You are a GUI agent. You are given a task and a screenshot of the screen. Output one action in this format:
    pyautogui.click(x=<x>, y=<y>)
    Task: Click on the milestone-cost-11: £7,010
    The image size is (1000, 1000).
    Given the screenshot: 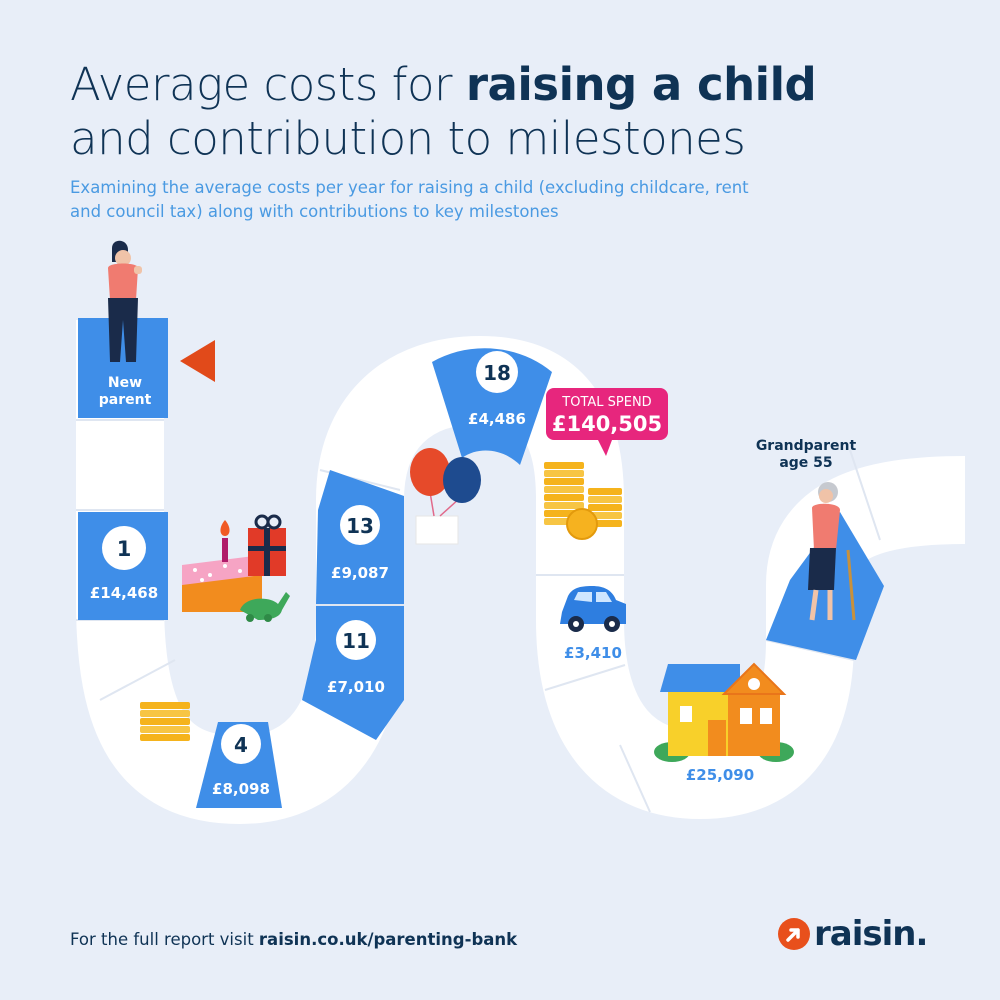 What is the action you would take?
    pyautogui.click(x=356, y=687)
    